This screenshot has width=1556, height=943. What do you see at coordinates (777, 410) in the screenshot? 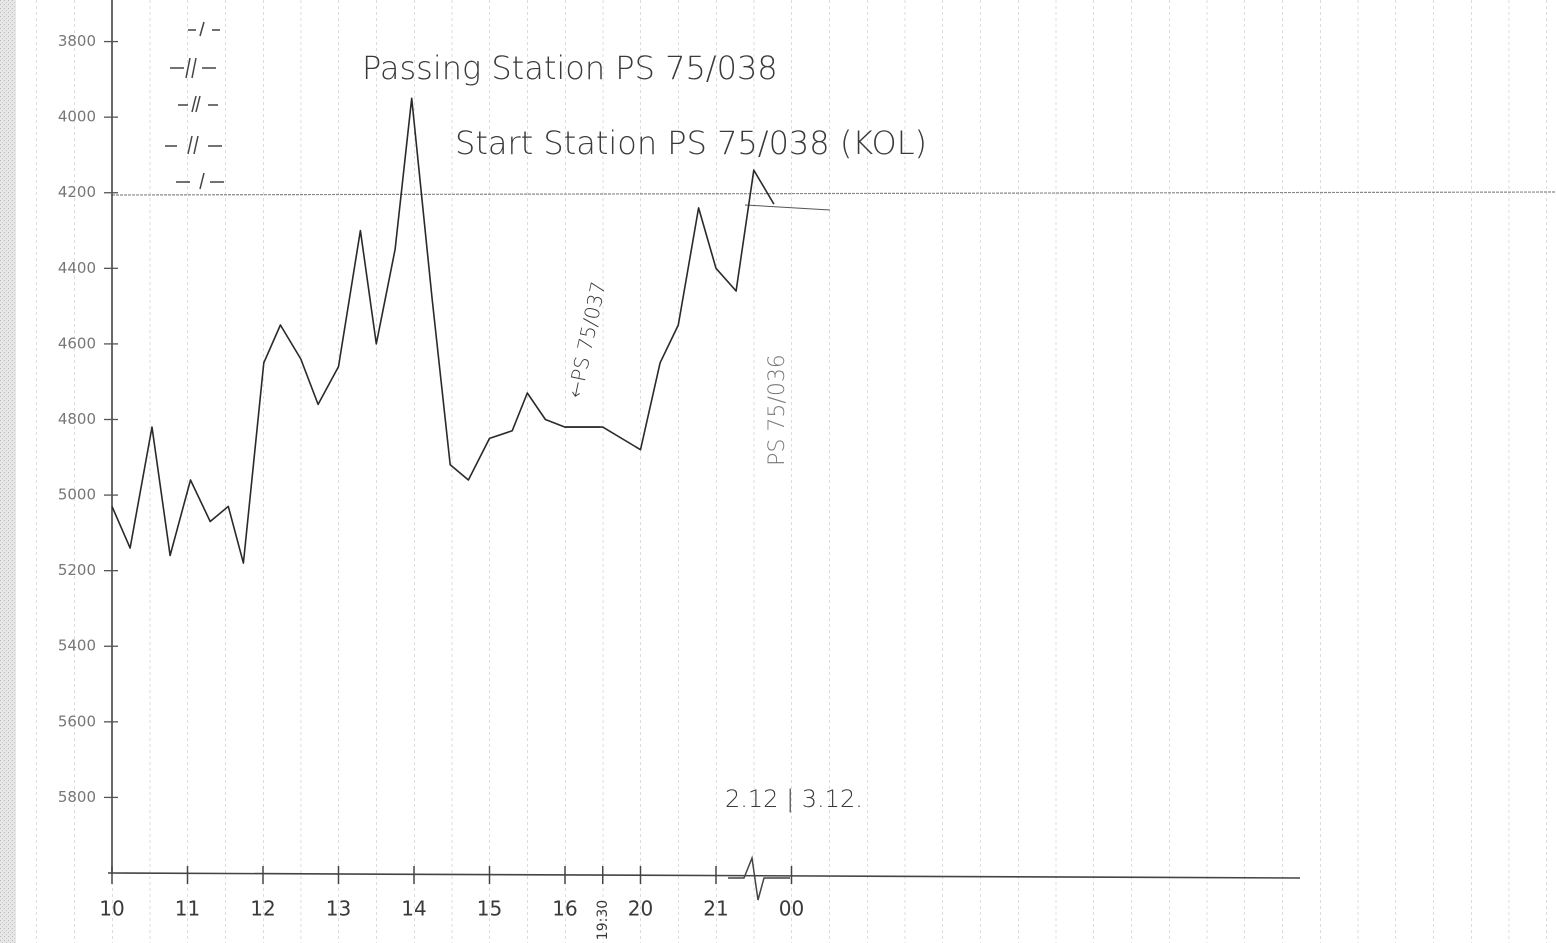
I see `annotation: PS 75/036` at bounding box center [777, 410].